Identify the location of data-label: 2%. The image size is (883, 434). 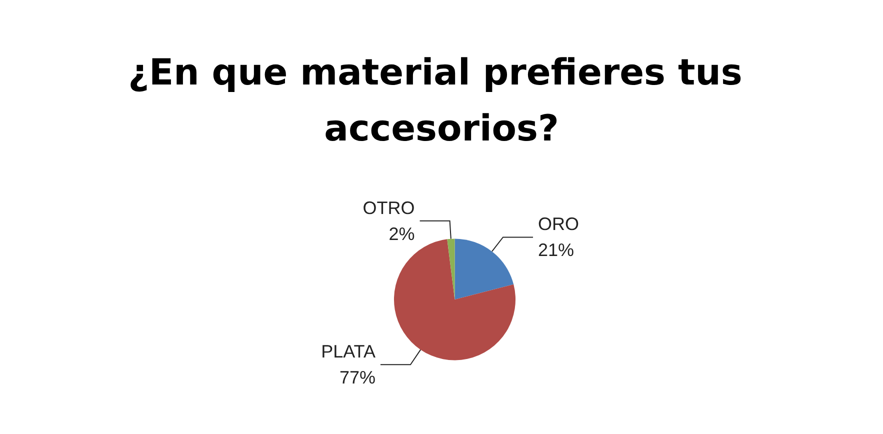
(401, 234).